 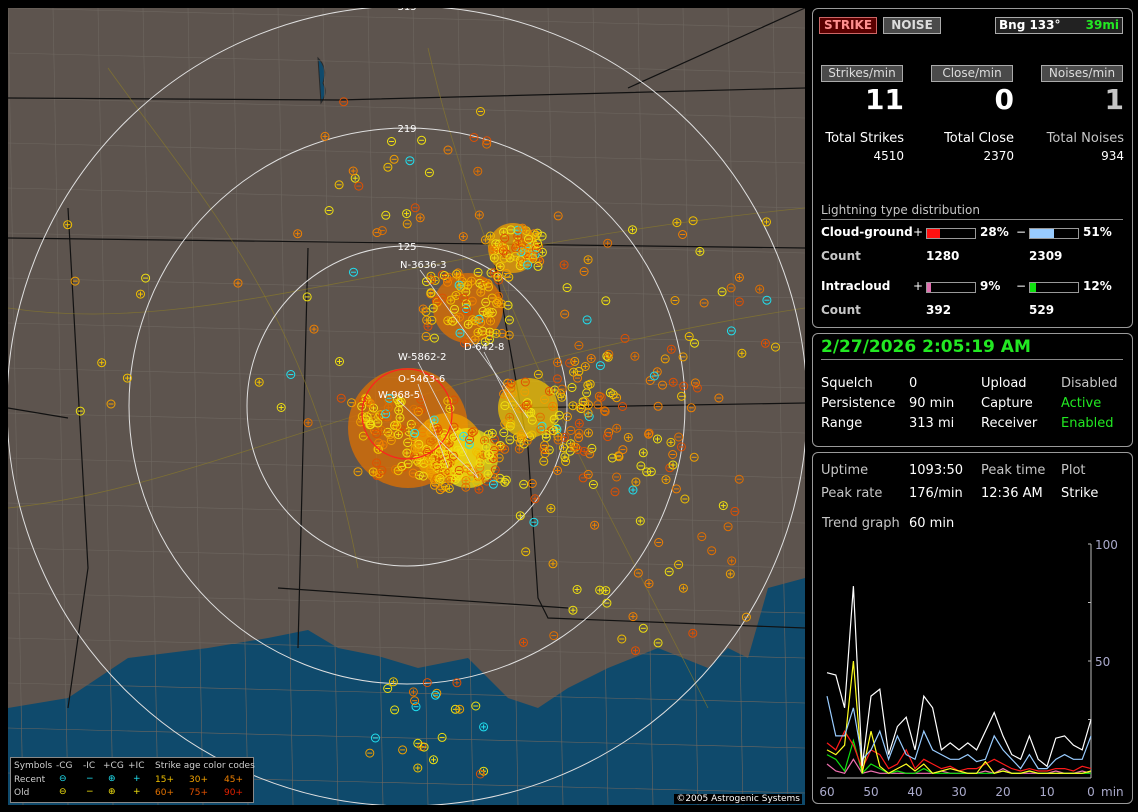 What do you see at coordinates (888, 156) in the screenshot?
I see `total-strikes-value: 4510` at bounding box center [888, 156].